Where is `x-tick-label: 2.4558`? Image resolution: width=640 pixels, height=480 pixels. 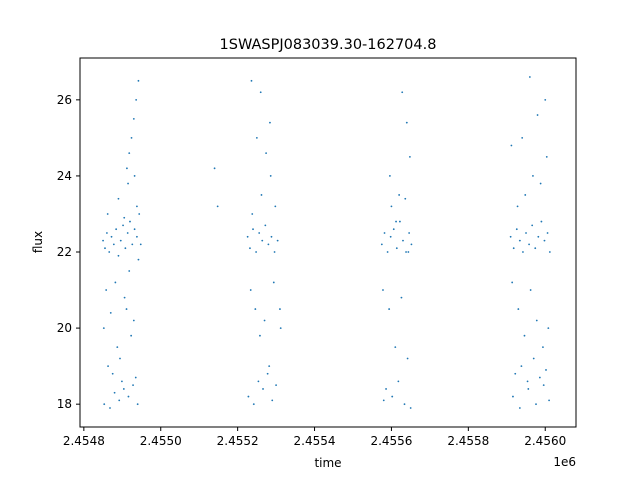
x-tick-label: 2.4558 is located at coordinates (468, 441).